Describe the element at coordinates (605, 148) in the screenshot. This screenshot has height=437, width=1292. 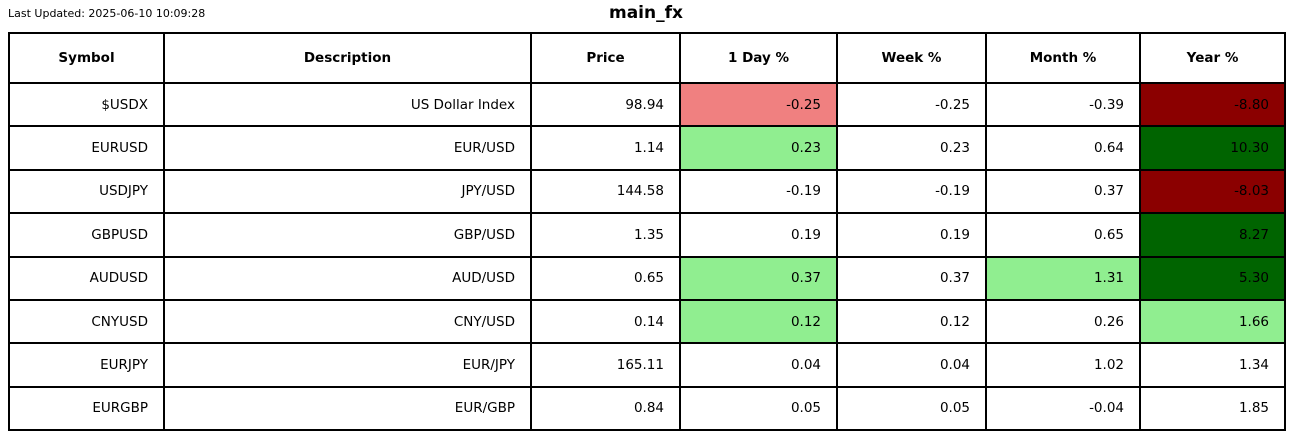
I see `cell-price: 1.14` at that location.